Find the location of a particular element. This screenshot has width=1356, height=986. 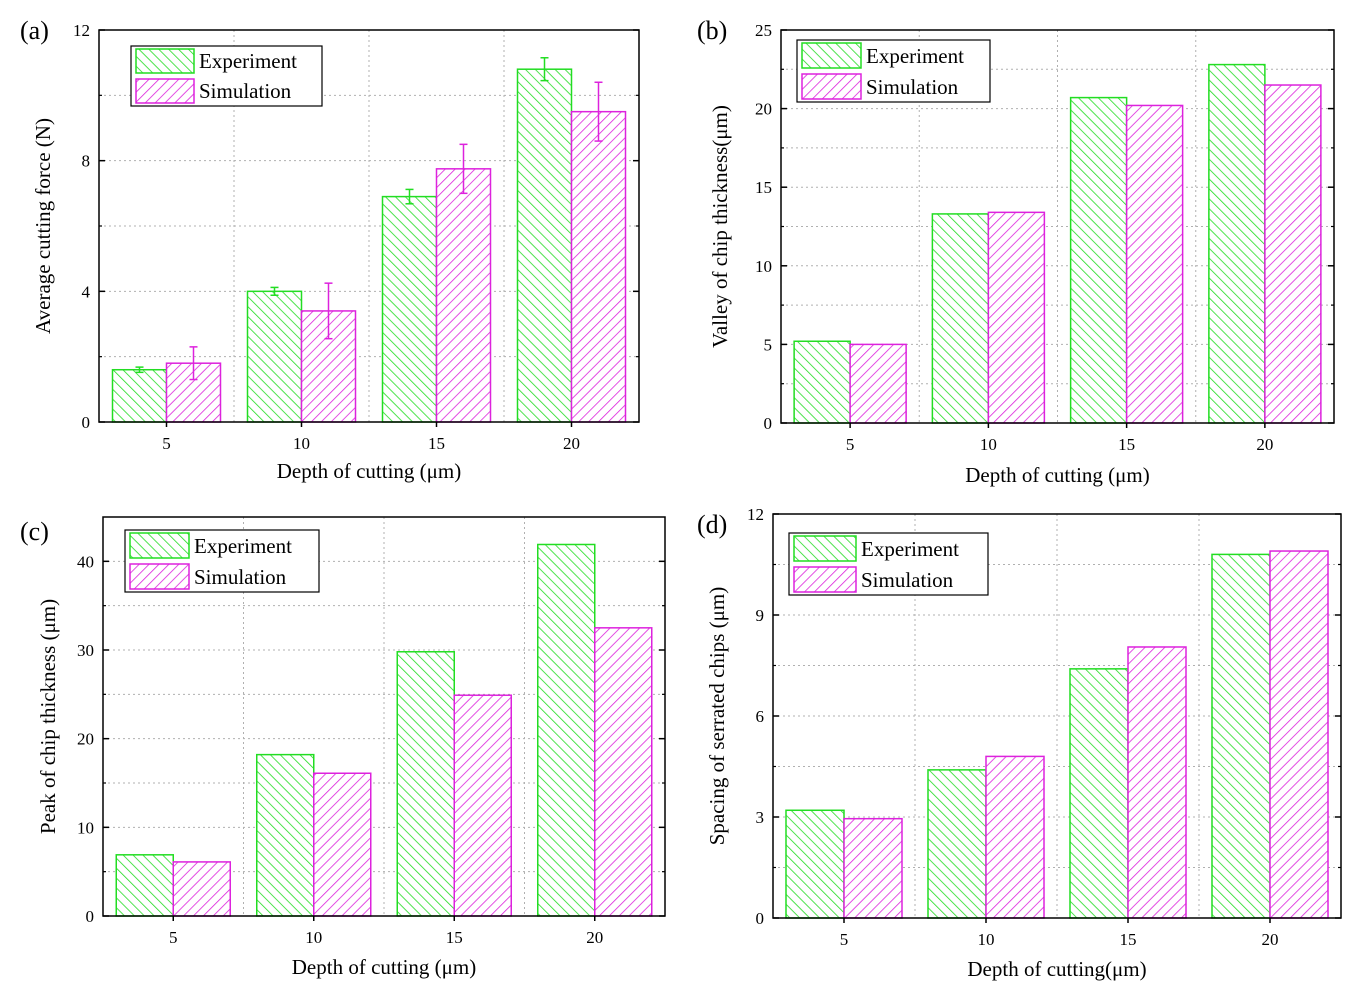

y-tick-label: 6 is located at coordinates (760, 716).